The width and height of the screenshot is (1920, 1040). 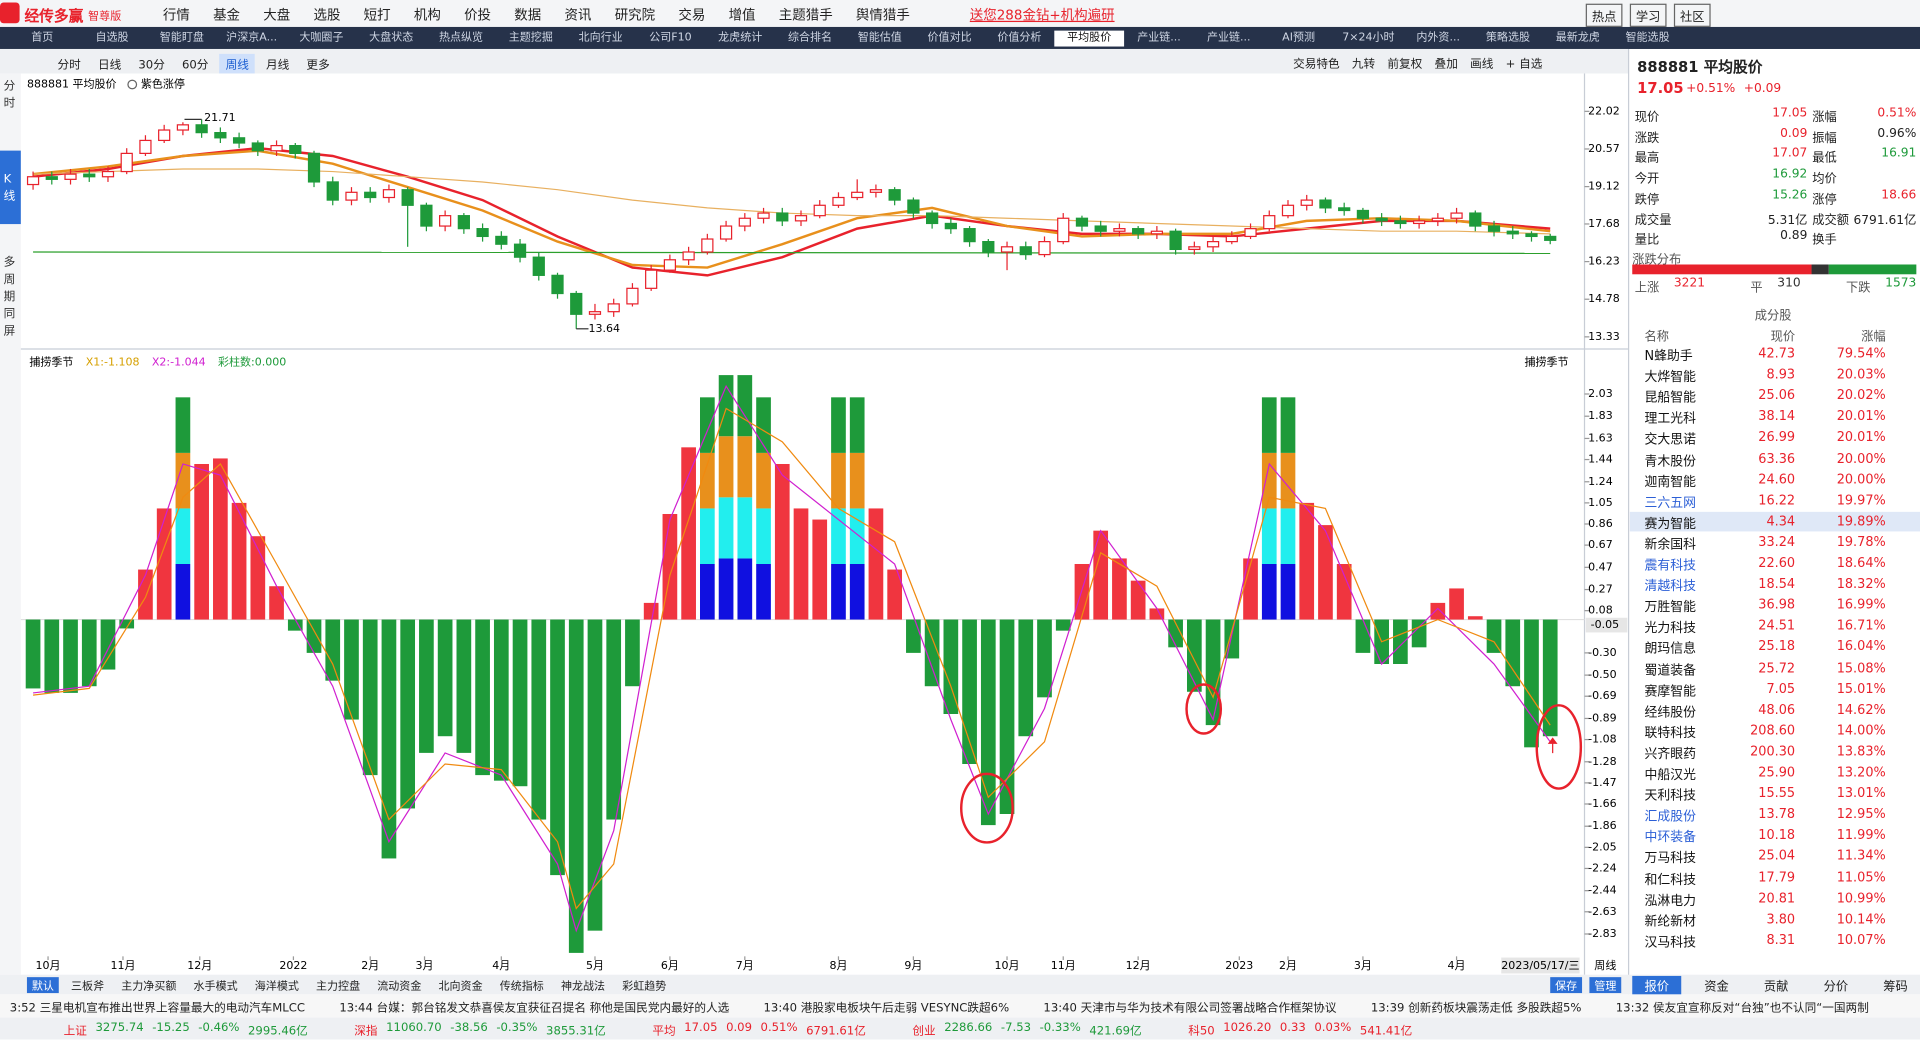 I want to click on menu-item: 交易, so click(x=692, y=15).